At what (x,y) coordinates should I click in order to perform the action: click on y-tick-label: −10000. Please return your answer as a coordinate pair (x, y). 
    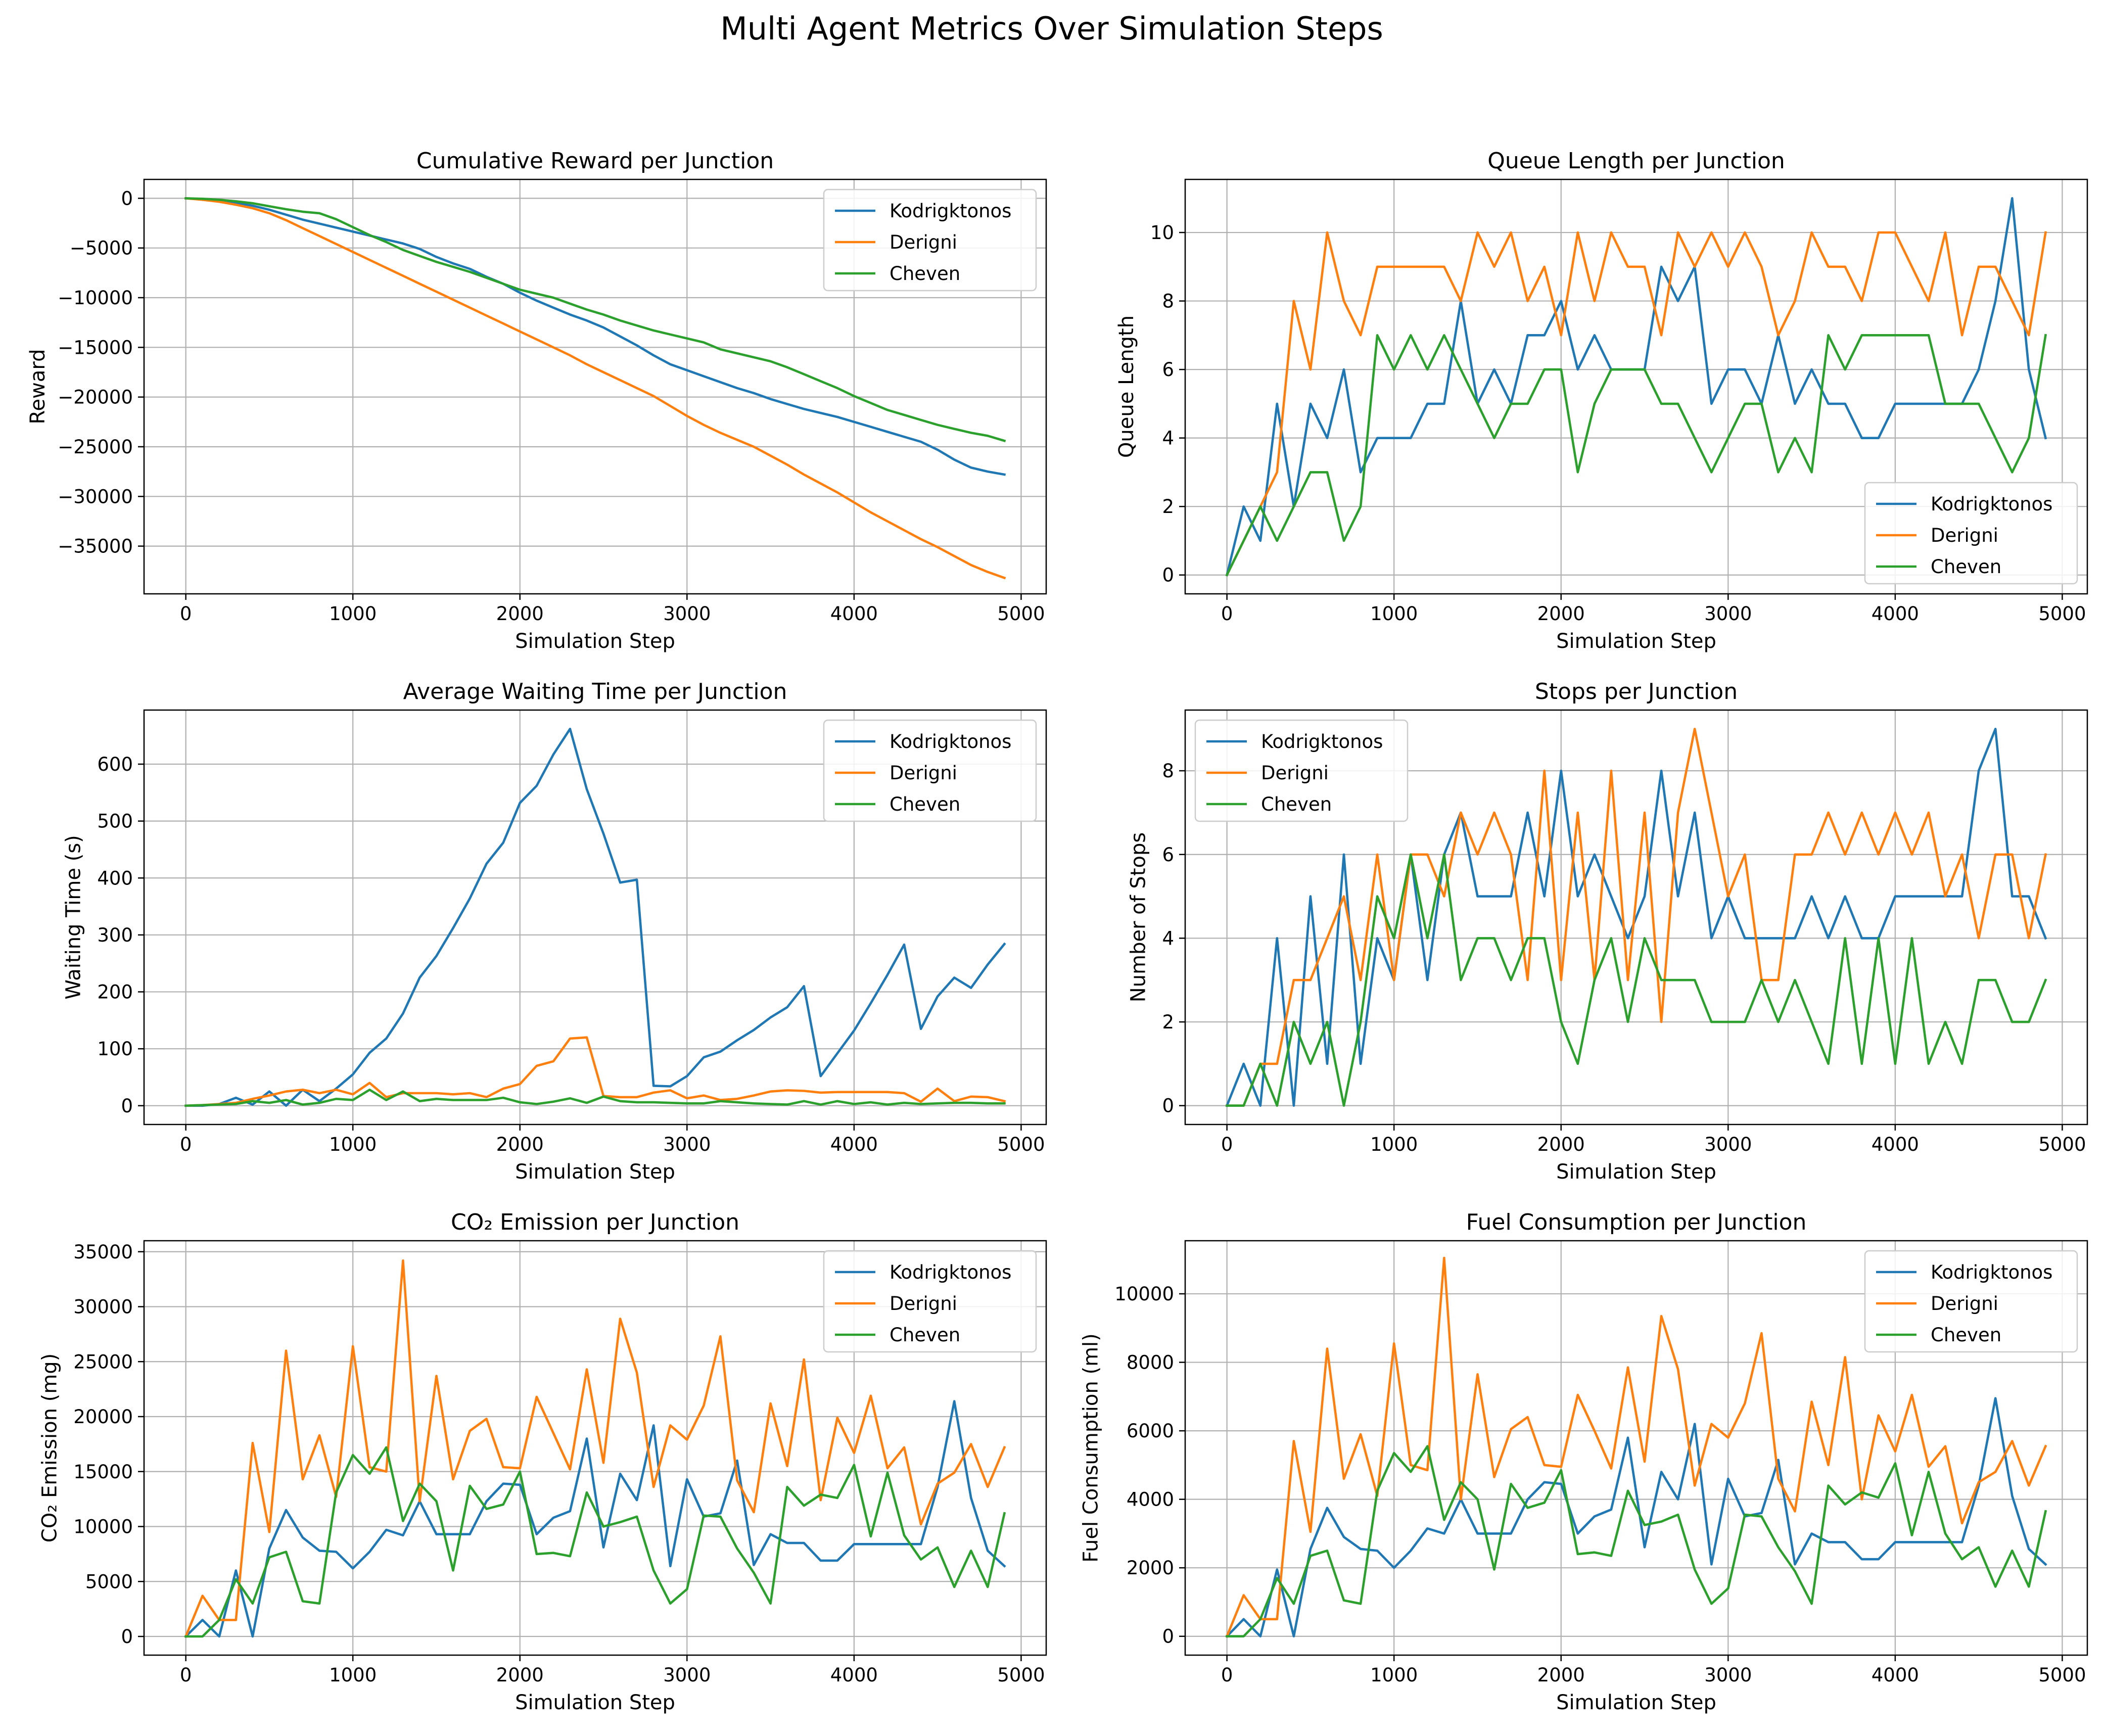
    Looking at the image, I should click on (96, 298).